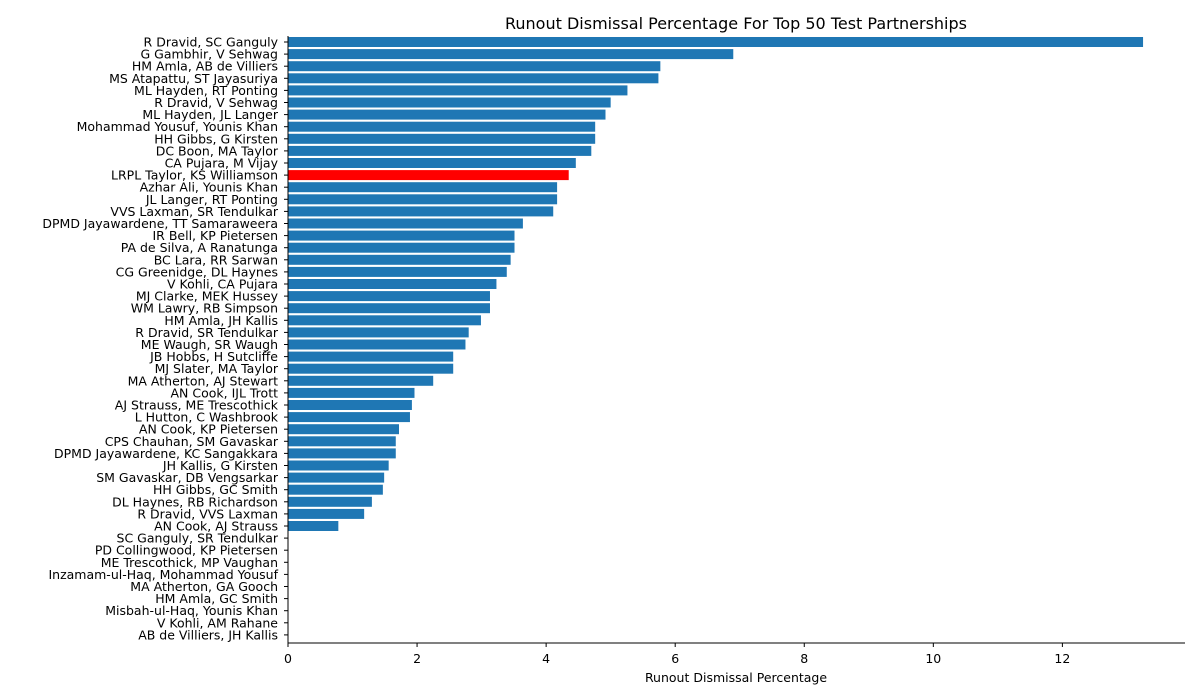 The width and height of the screenshot is (1200, 700). What do you see at coordinates (205, 66) in the screenshot?
I see `y-tick-label: HM Amla, AB de Villiers` at bounding box center [205, 66].